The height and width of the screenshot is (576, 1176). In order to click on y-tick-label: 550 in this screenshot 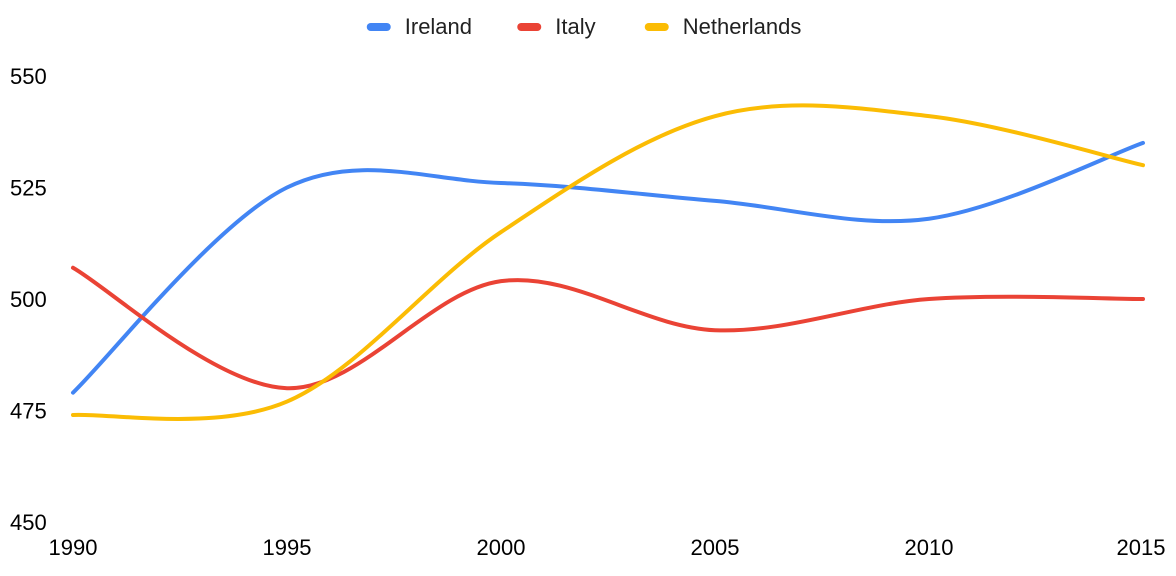, I will do `click(28, 76)`.